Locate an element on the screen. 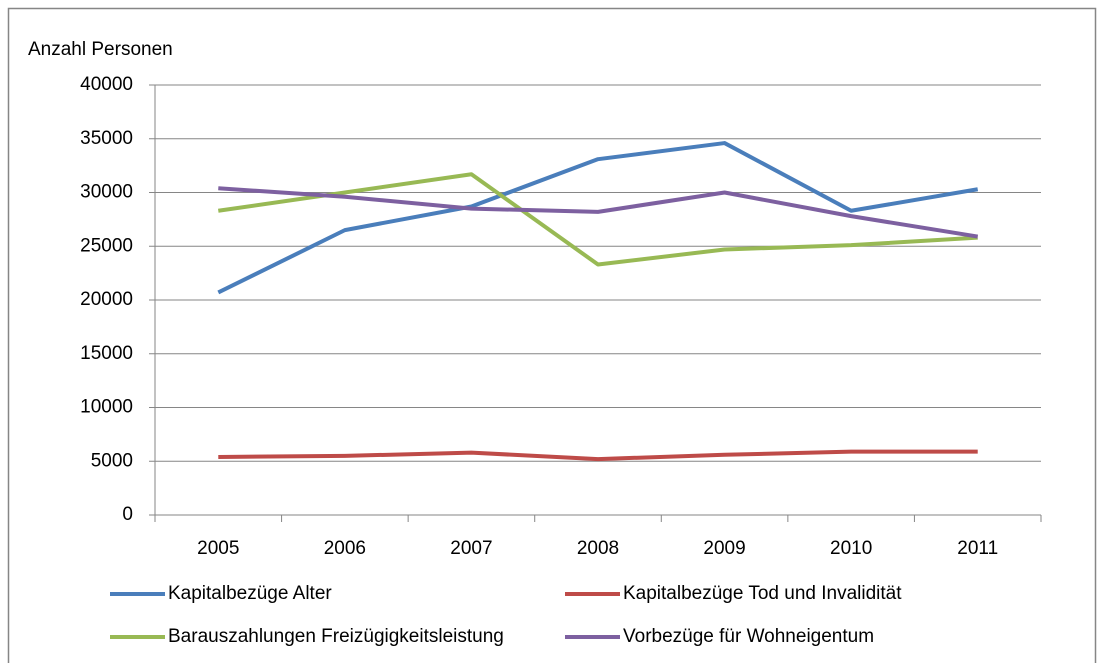  y-tick-label: 35000 is located at coordinates (106, 138).